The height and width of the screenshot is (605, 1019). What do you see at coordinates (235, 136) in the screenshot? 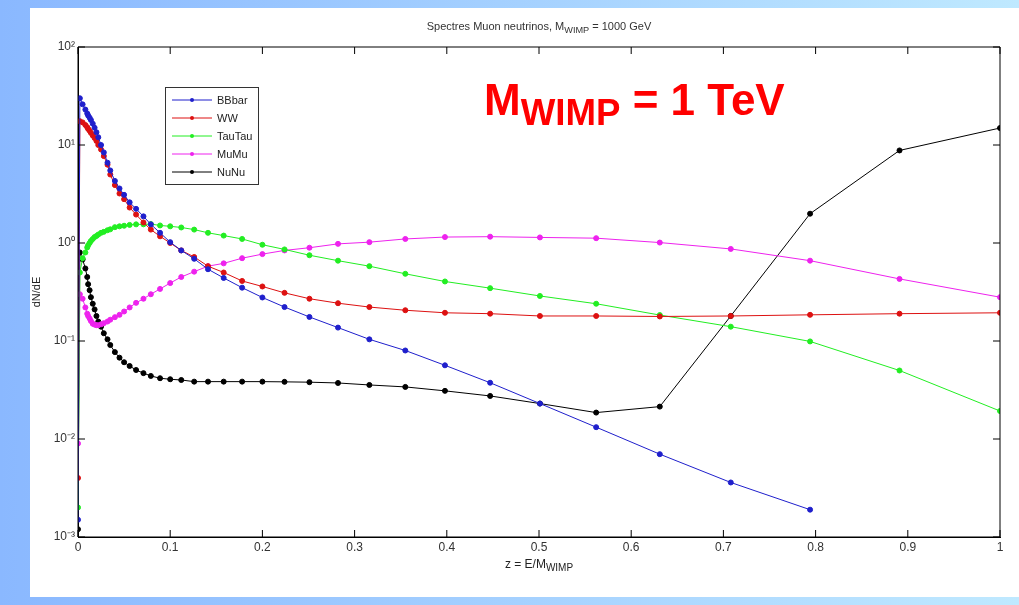
I see `legend-label: TauTau` at bounding box center [235, 136].